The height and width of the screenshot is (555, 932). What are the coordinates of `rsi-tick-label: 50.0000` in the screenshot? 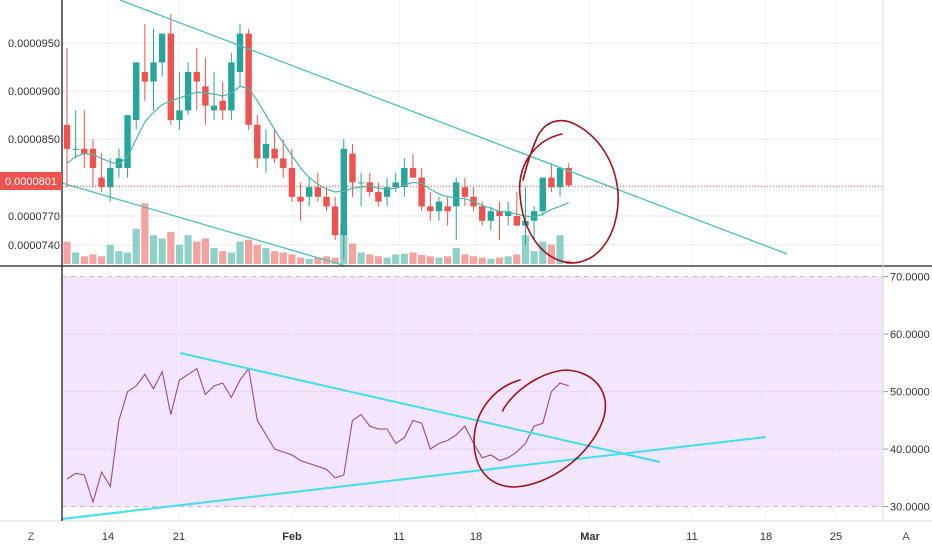 It's located at (910, 393).